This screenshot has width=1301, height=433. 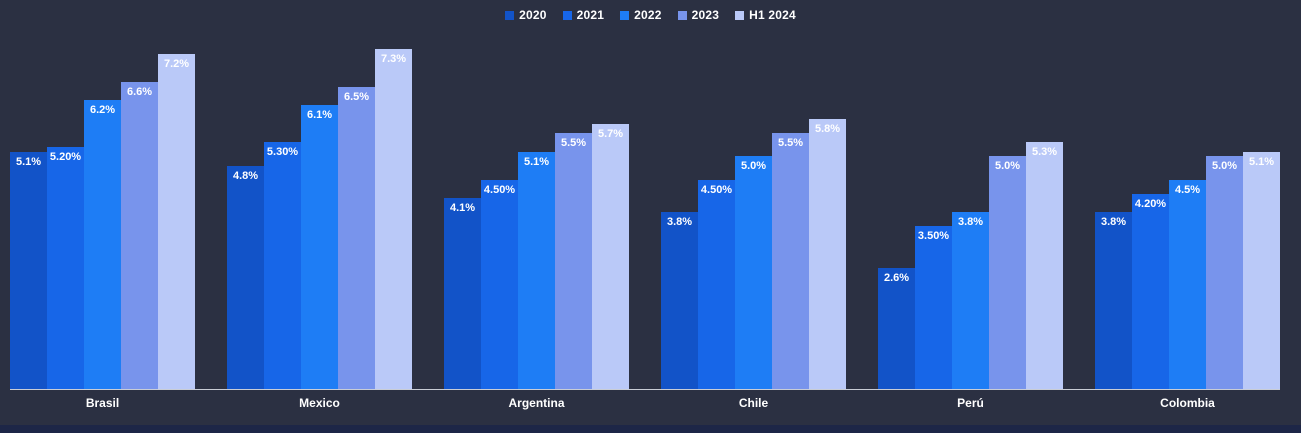 I want to click on bar-colombia-h1-2024: 5.1%, so click(x=1261, y=270).